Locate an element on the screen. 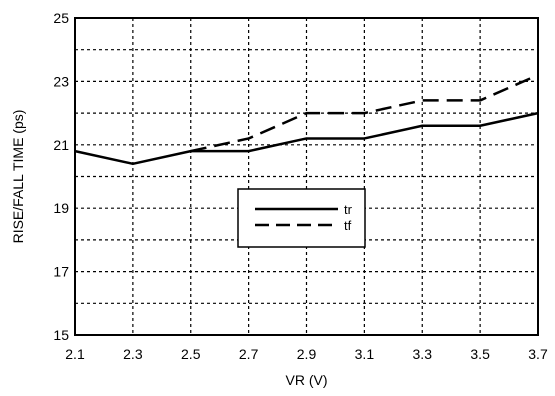 The width and height of the screenshot is (555, 396). x-tick-label: 3.7 is located at coordinates (538, 354).